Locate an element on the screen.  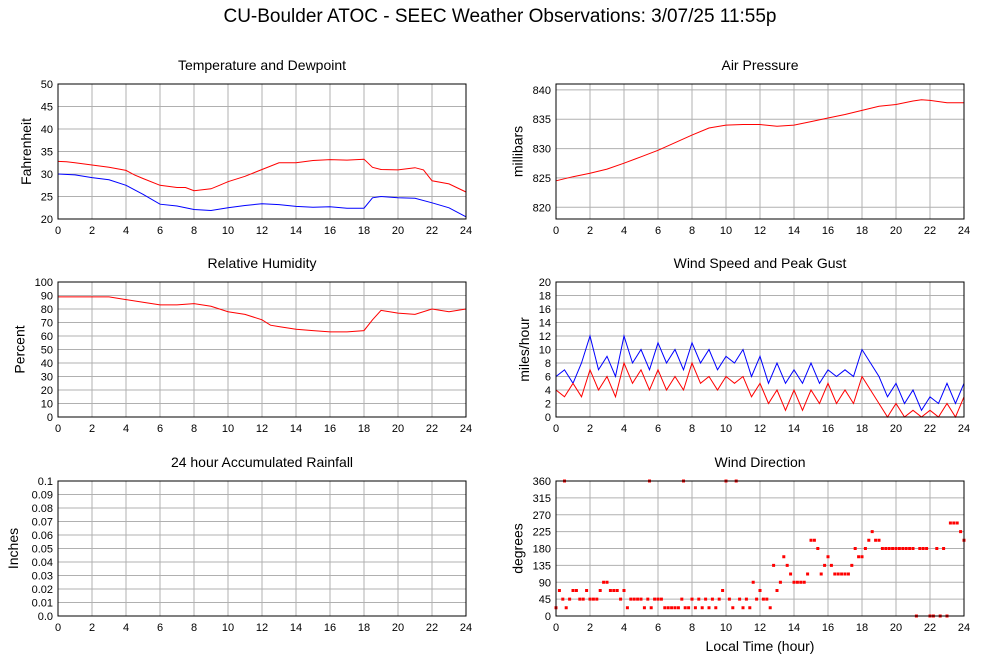
temperature-x-tick-label: 8 is located at coordinates (194, 231).